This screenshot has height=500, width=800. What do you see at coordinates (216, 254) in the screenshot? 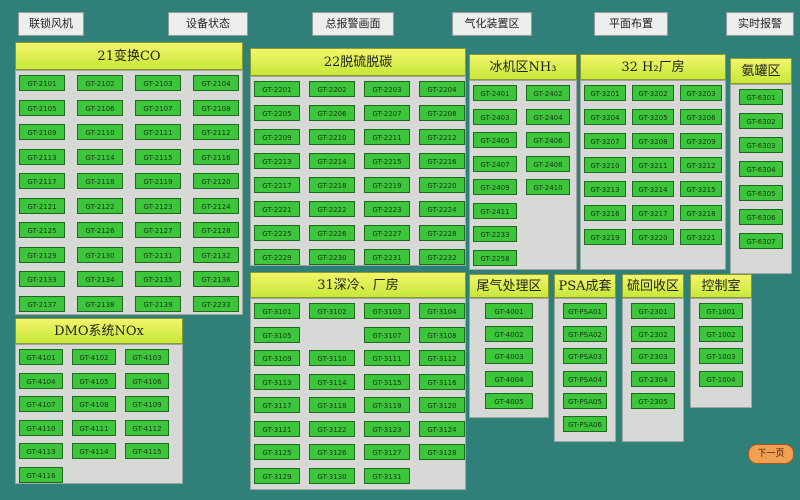
I see `device-button: GT-2132` at bounding box center [216, 254].